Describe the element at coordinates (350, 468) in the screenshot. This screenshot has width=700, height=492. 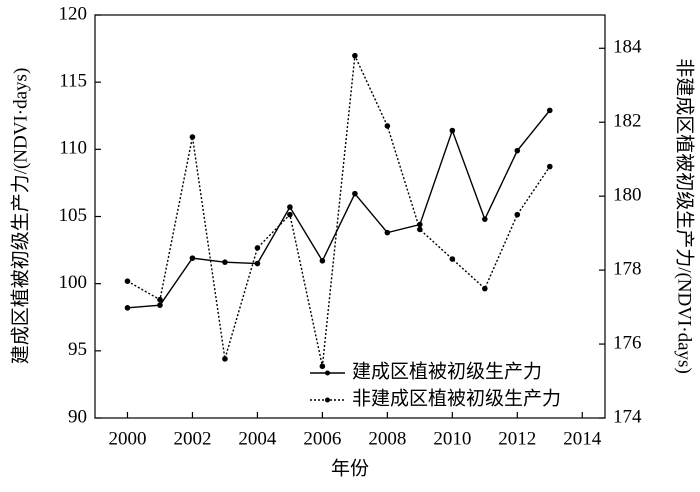
I see `x-axis-label: 年份` at that location.